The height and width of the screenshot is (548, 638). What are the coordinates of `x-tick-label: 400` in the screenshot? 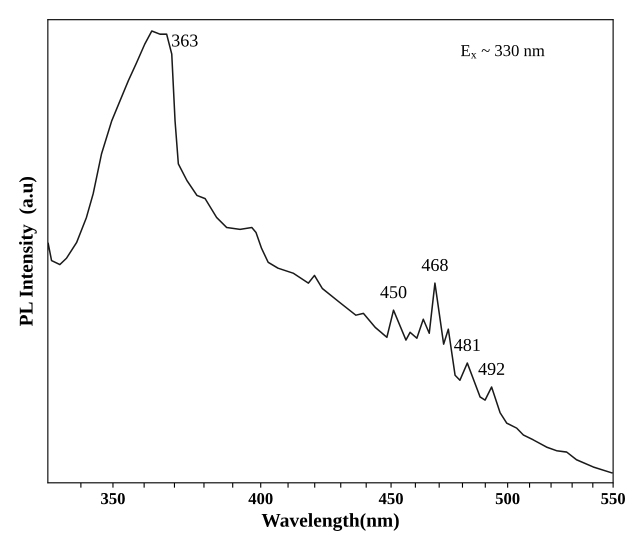 It's located at (260, 498).